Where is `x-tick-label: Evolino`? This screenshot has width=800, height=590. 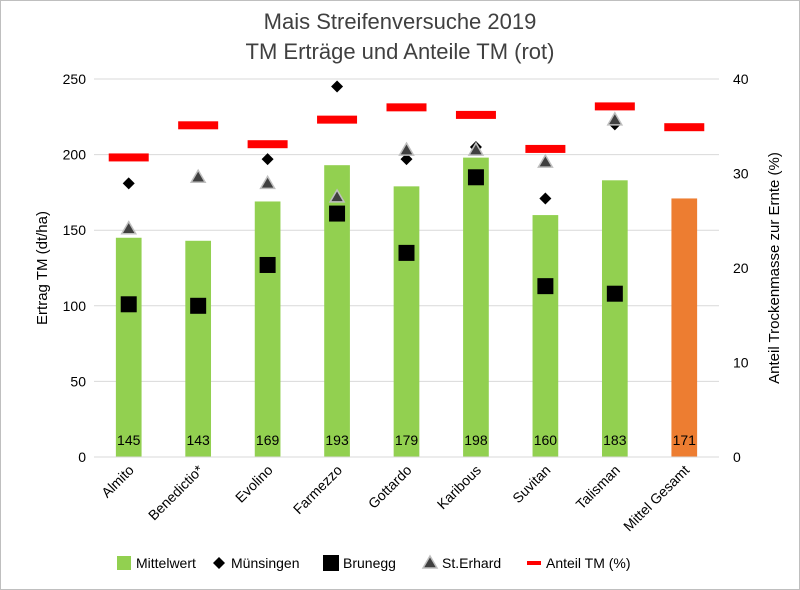 x-tick-label: Evolino is located at coordinates (254, 484).